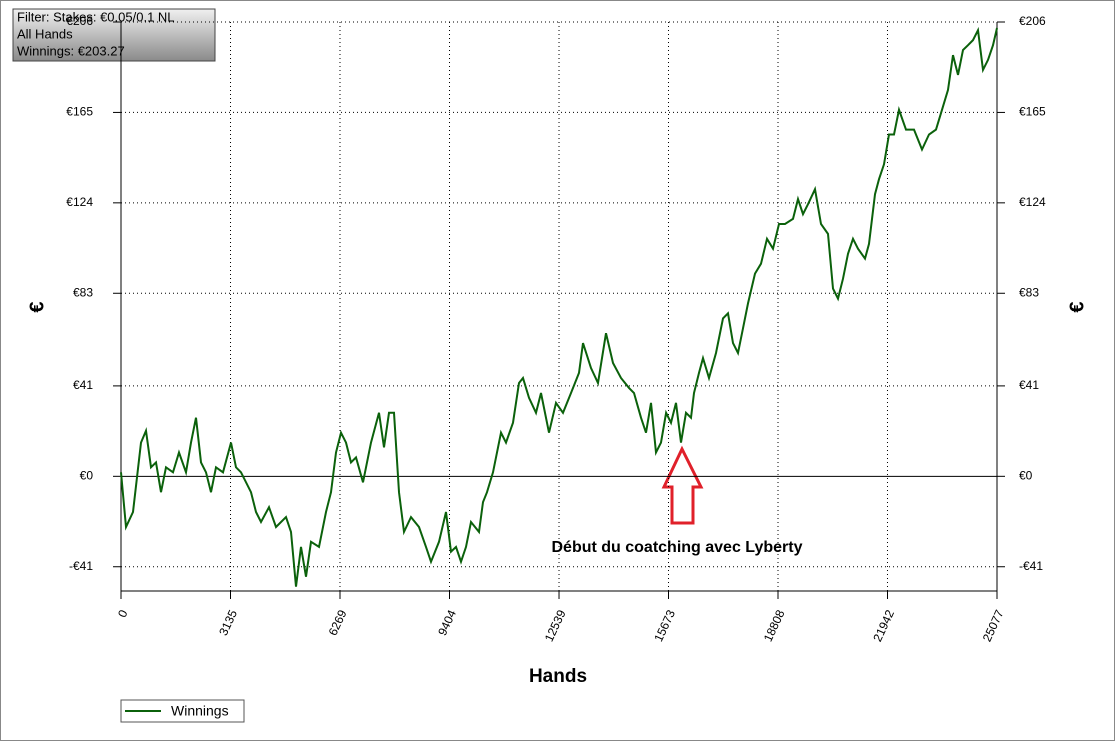 The height and width of the screenshot is (741, 1115). Describe the element at coordinates (774, 625) in the screenshot. I see `x-tick-label: 18808` at that location.